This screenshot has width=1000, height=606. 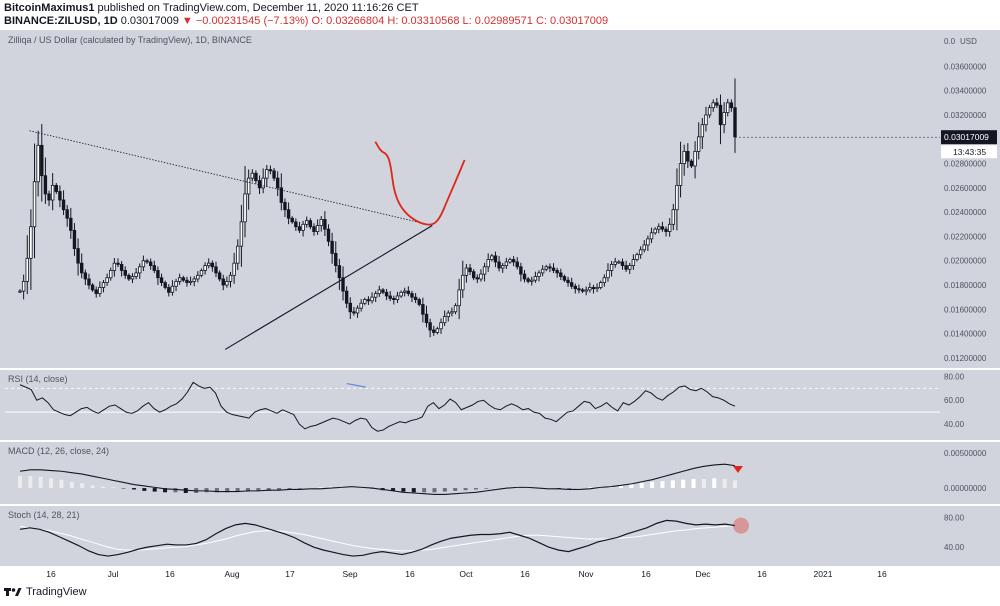 I want to click on rsi-divergence-line, so click(x=356, y=385).